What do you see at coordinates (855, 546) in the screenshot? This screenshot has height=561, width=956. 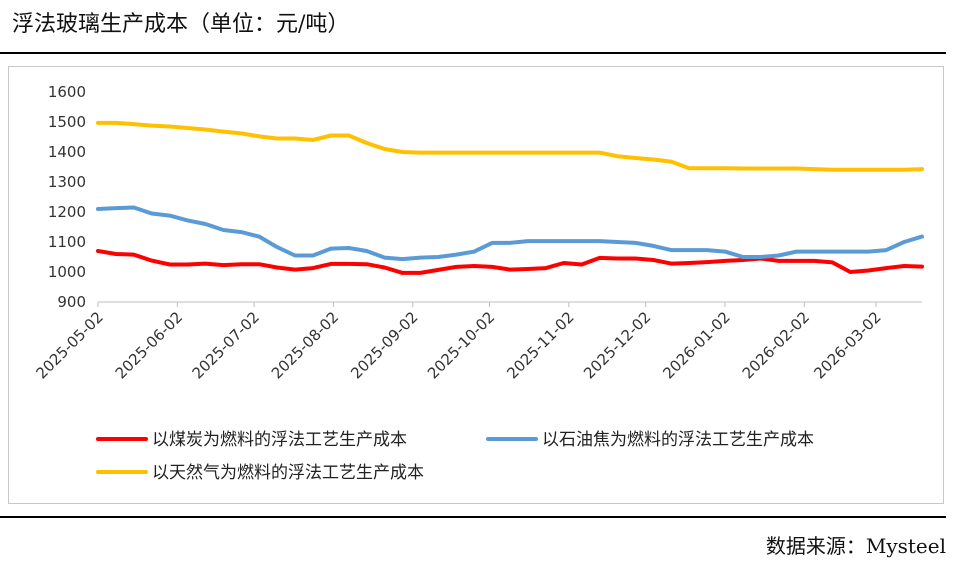 I see `data-source: 数据来源：Mysteel` at bounding box center [855, 546].